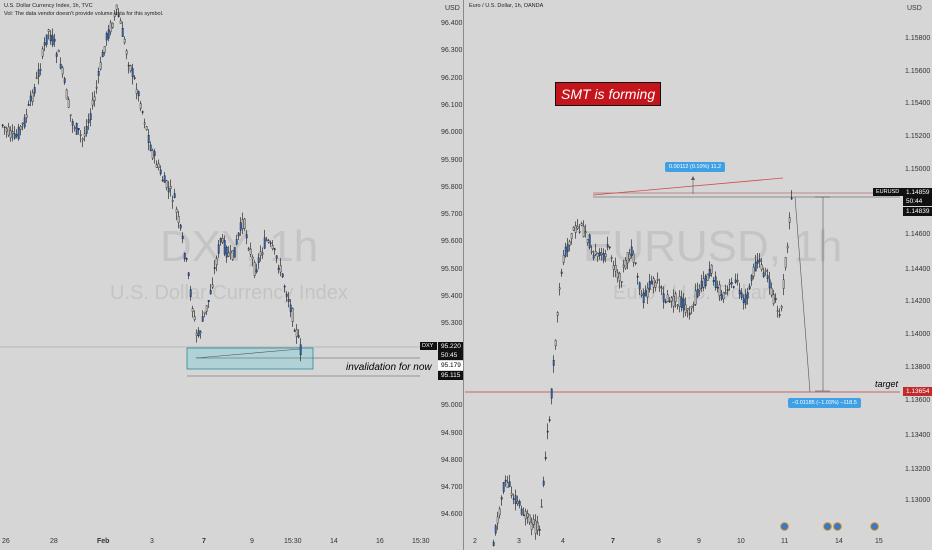 Image resolution: width=932 pixels, height=550 pixels. What do you see at coordinates (475, 541) in the screenshot?
I see `time-tick-label: 2` at bounding box center [475, 541].